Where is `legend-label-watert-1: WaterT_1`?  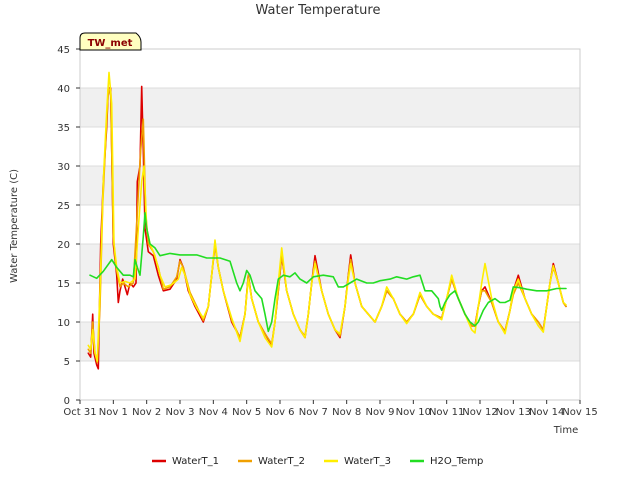
legend-label-watert-1: WaterT_1 is located at coordinates (195, 461).